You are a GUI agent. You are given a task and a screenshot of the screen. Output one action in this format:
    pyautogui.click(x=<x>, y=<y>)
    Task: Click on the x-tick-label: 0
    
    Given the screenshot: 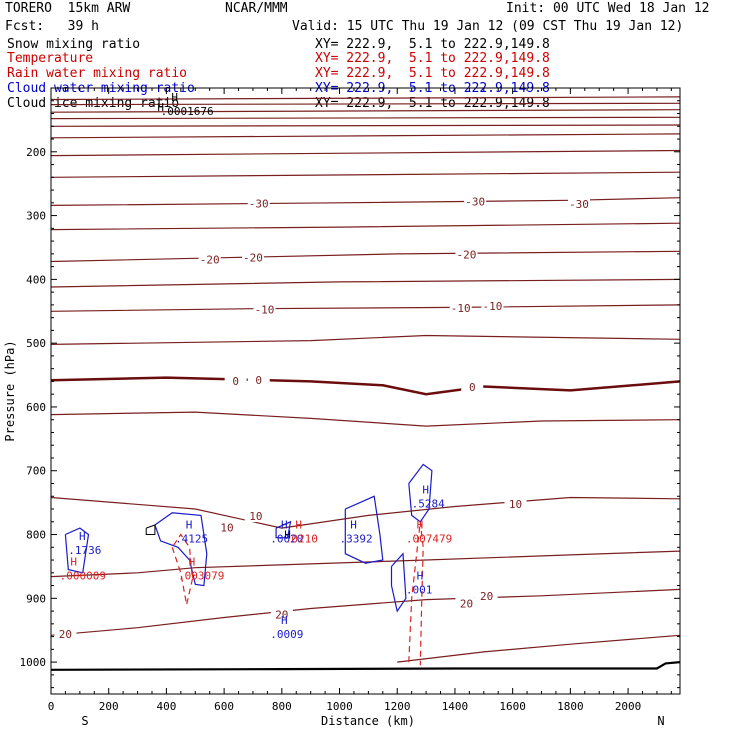 What is the action you would take?
    pyautogui.click(x=51, y=706)
    